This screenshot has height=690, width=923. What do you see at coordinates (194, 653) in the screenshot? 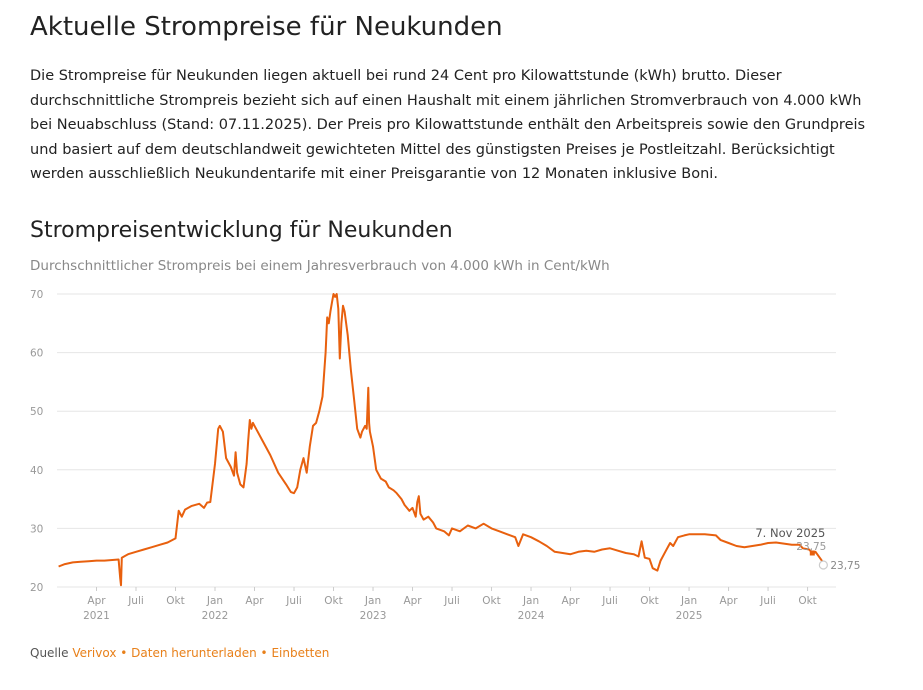
I see `download-data-link: Daten herunterladen` at bounding box center [194, 653].